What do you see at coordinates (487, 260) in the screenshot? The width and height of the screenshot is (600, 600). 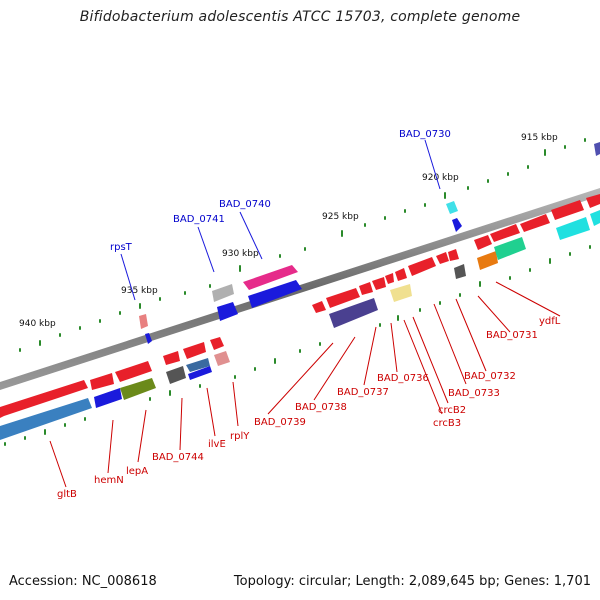 I see `gene-ydfL-lower-a` at bounding box center [487, 260].